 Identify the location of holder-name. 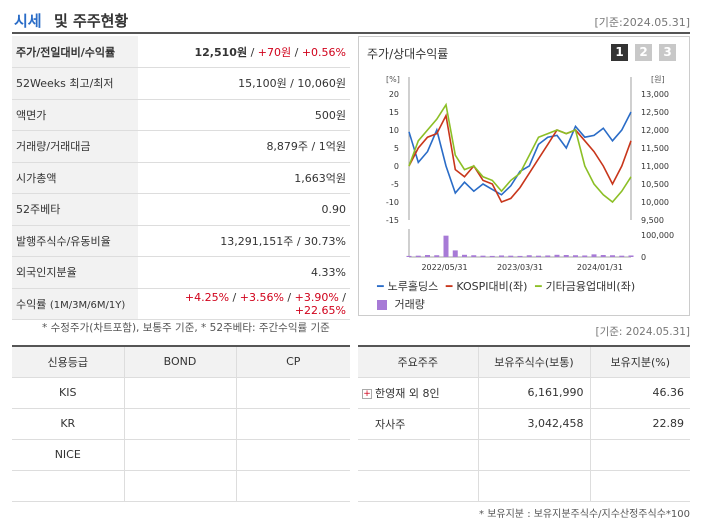
(418, 455).